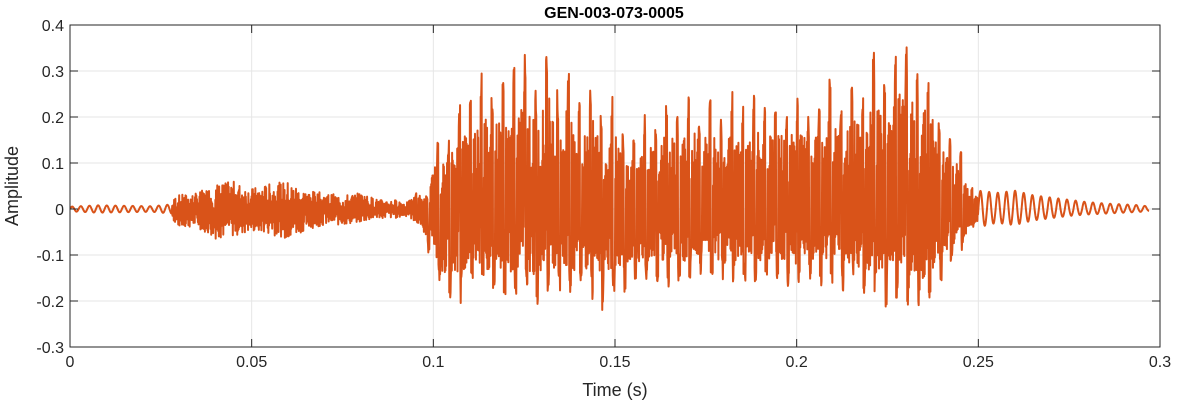  I want to click on x-tick-label: 0, so click(70, 362).